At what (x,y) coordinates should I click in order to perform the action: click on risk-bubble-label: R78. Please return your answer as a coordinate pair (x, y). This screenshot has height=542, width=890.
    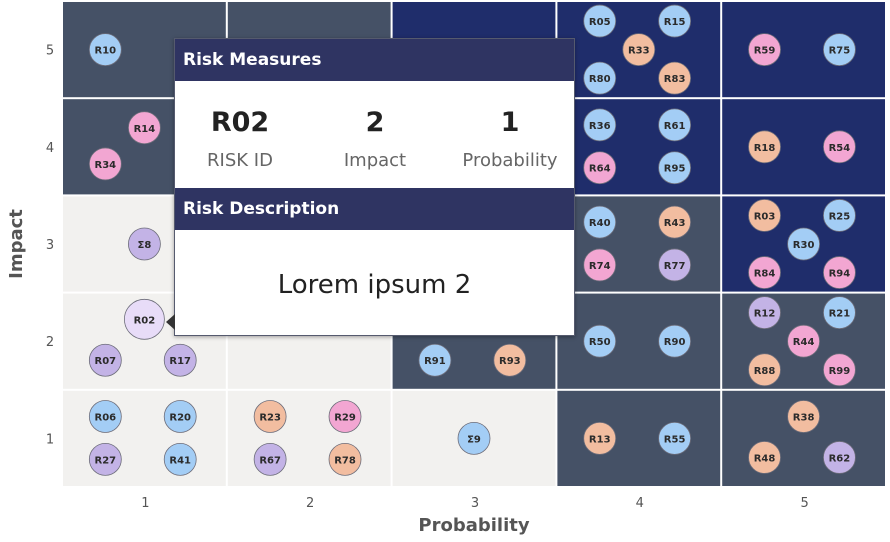
    Looking at the image, I should click on (345, 460).